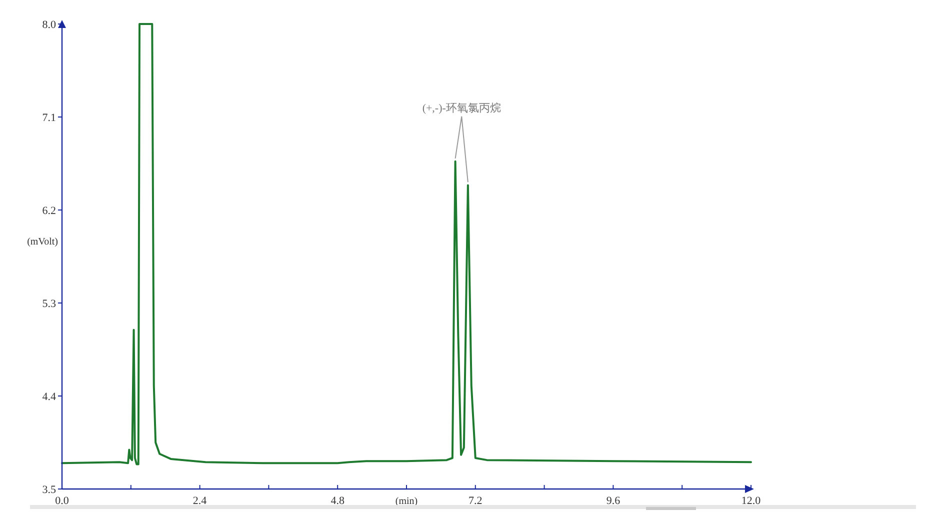 Image resolution: width=926 pixels, height=528 pixels. I want to click on y-tick-label: 4.4, so click(49, 396).